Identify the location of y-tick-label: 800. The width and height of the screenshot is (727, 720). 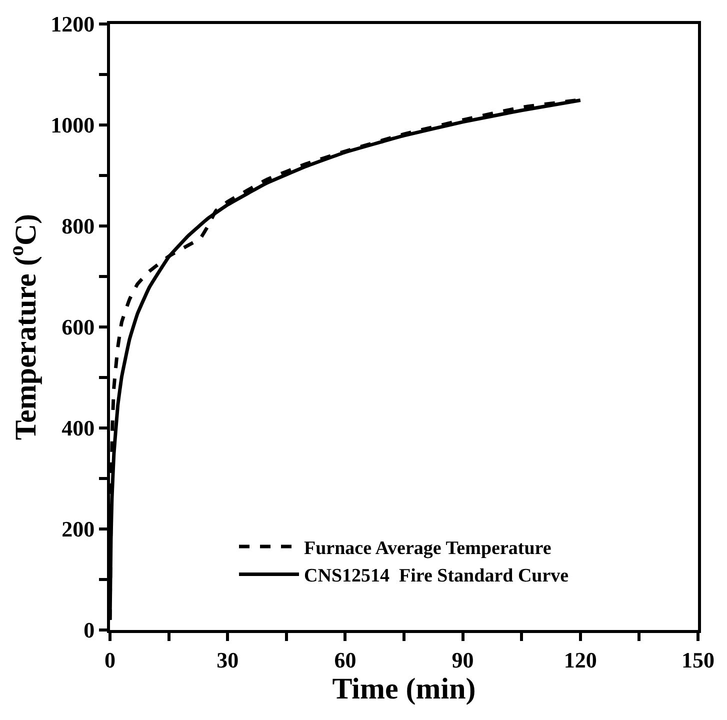
(78, 226).